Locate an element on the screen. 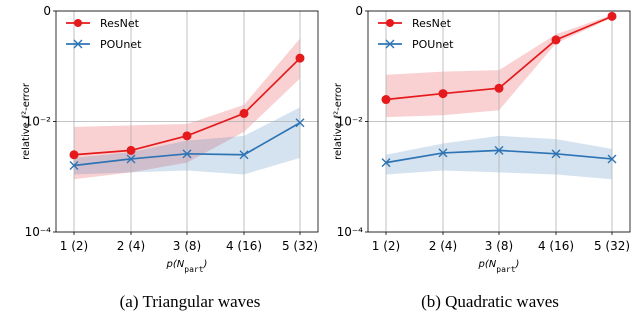 The width and height of the screenshot is (635, 320). panel-caption: (a) Triangular waves is located at coordinates (190, 301).